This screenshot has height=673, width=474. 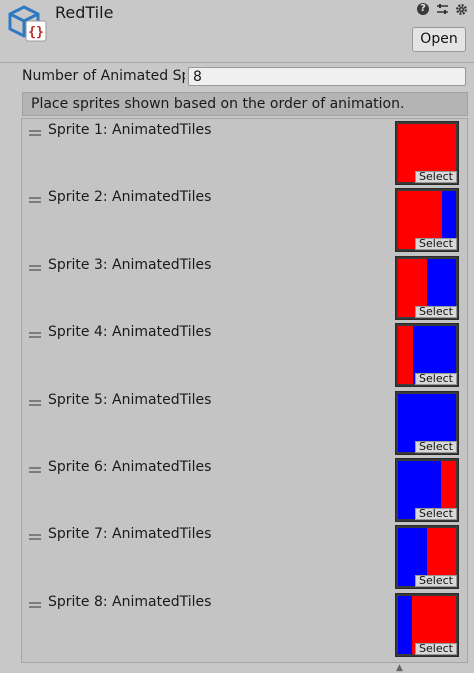 I want to click on resize-handle: ▲, so click(x=399, y=668).